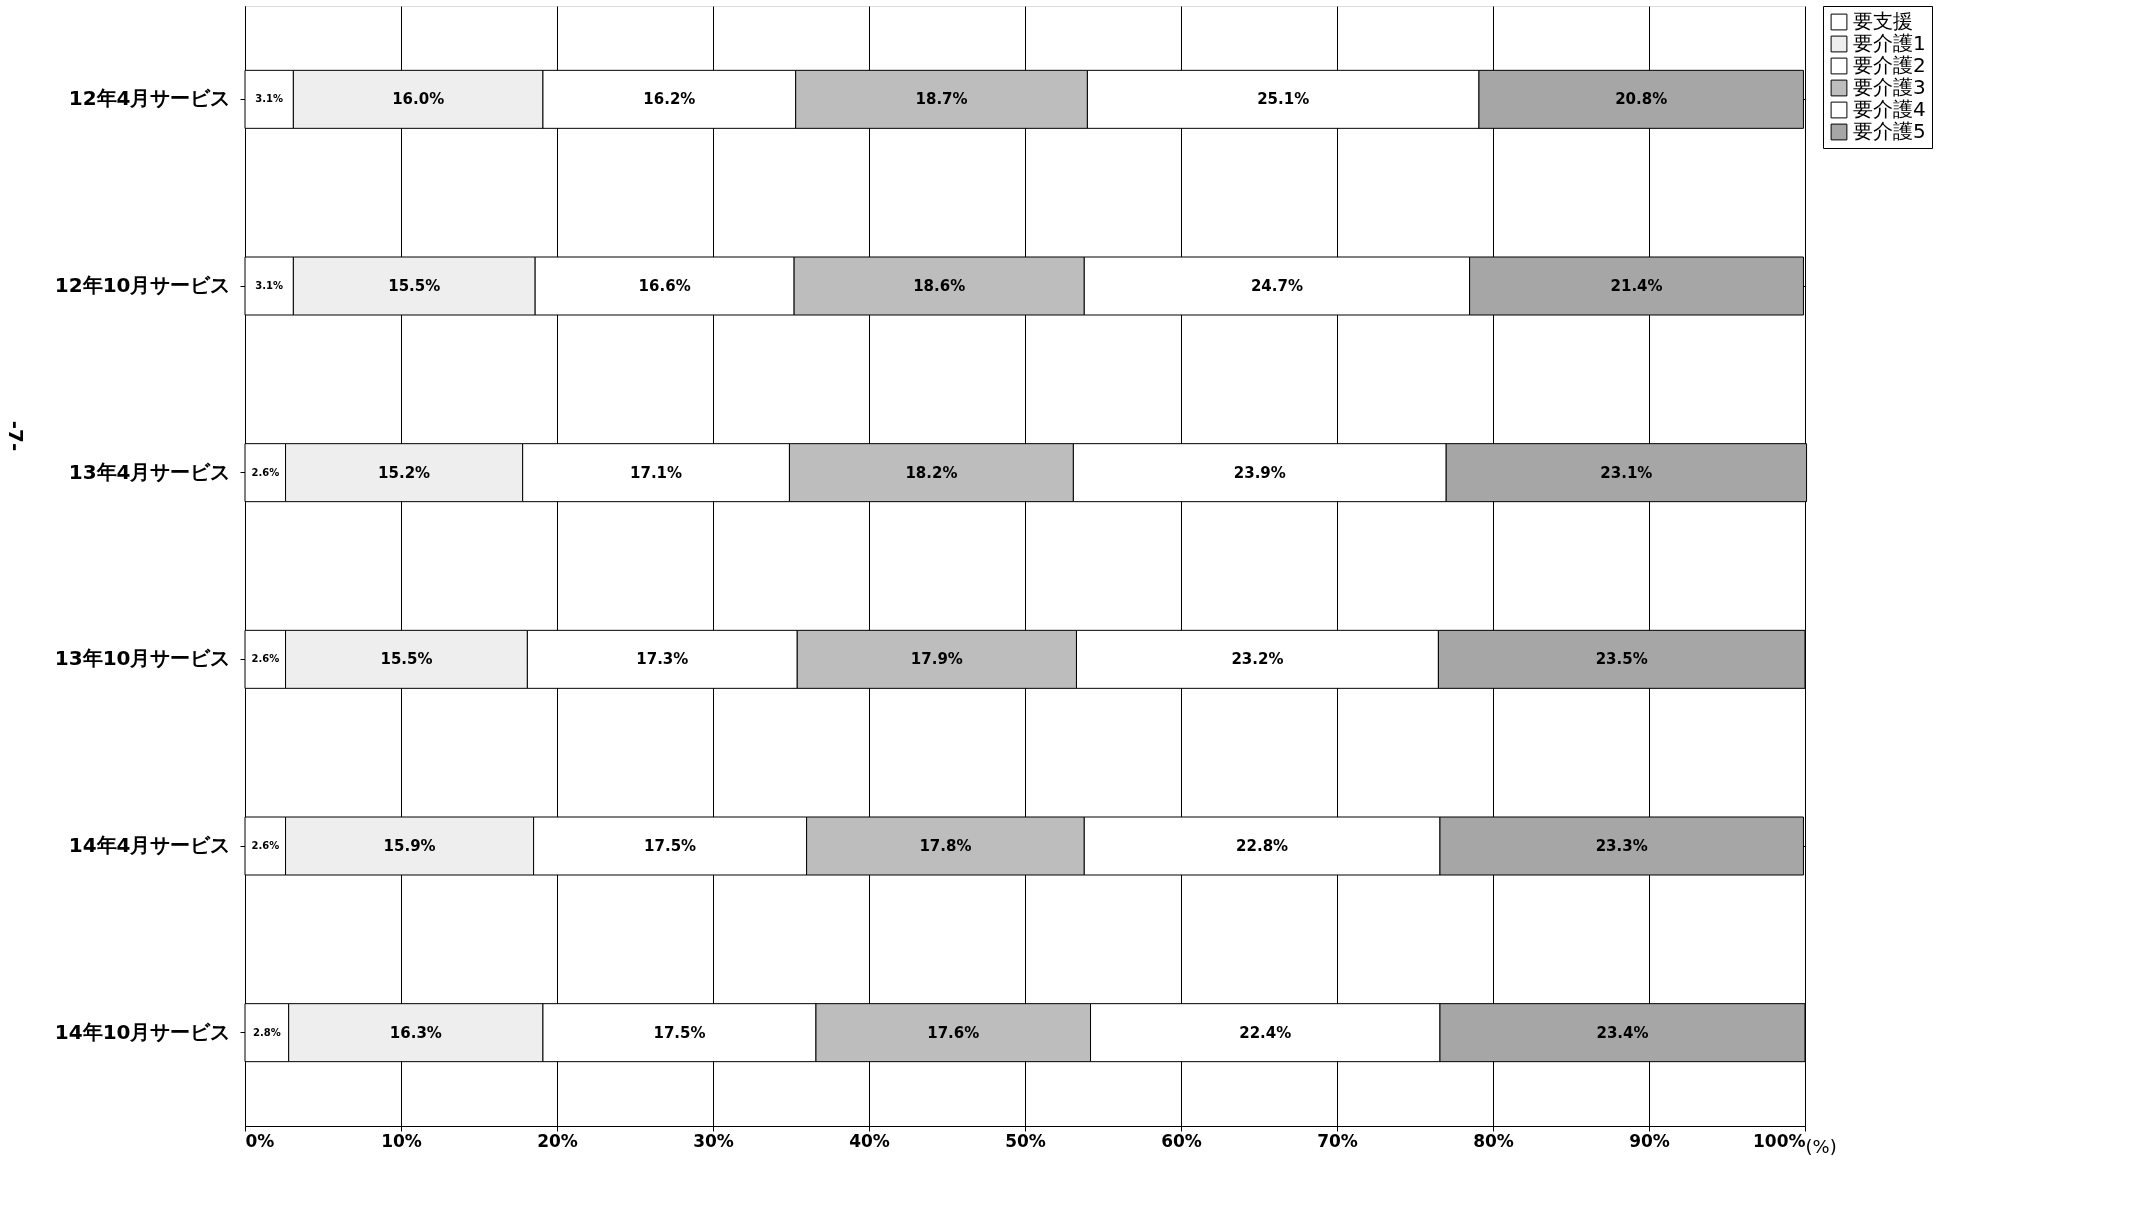 The width and height of the screenshot is (2143, 1219). I want to click on data-label: 15.2%, so click(404, 472).